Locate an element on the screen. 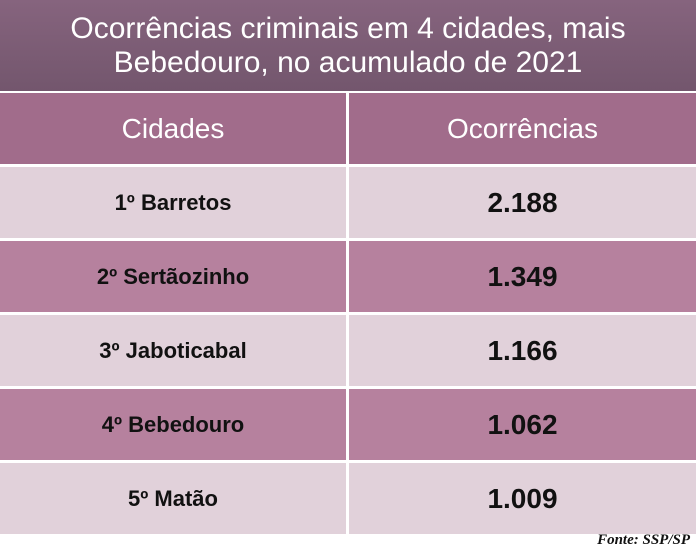 This screenshot has width=696, height=553. value-cell: 1.349 is located at coordinates (522, 276).